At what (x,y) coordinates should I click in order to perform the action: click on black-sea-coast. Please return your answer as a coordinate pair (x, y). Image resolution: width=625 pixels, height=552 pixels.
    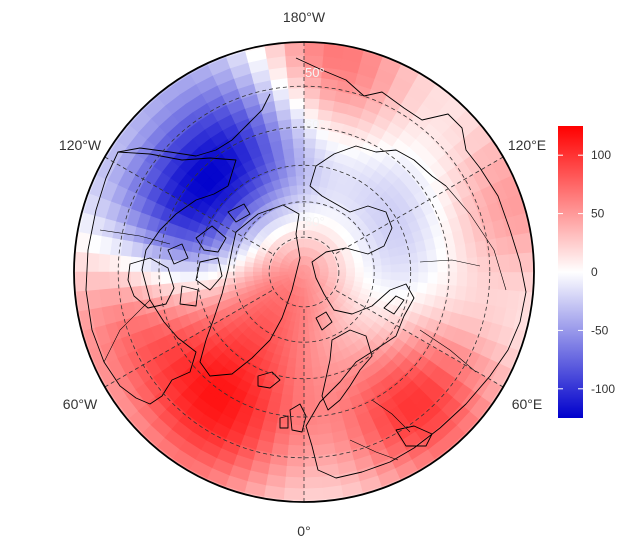
    Looking at the image, I should click on (414, 436).